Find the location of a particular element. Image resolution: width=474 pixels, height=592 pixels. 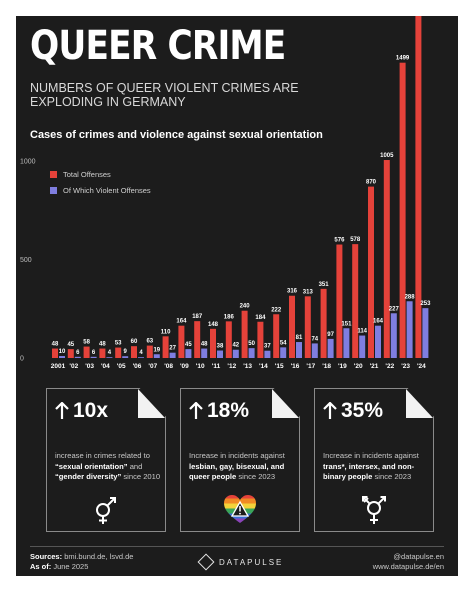

sources-row: Sources: bmi.bund.de, lsvd.de is located at coordinates (82, 556).